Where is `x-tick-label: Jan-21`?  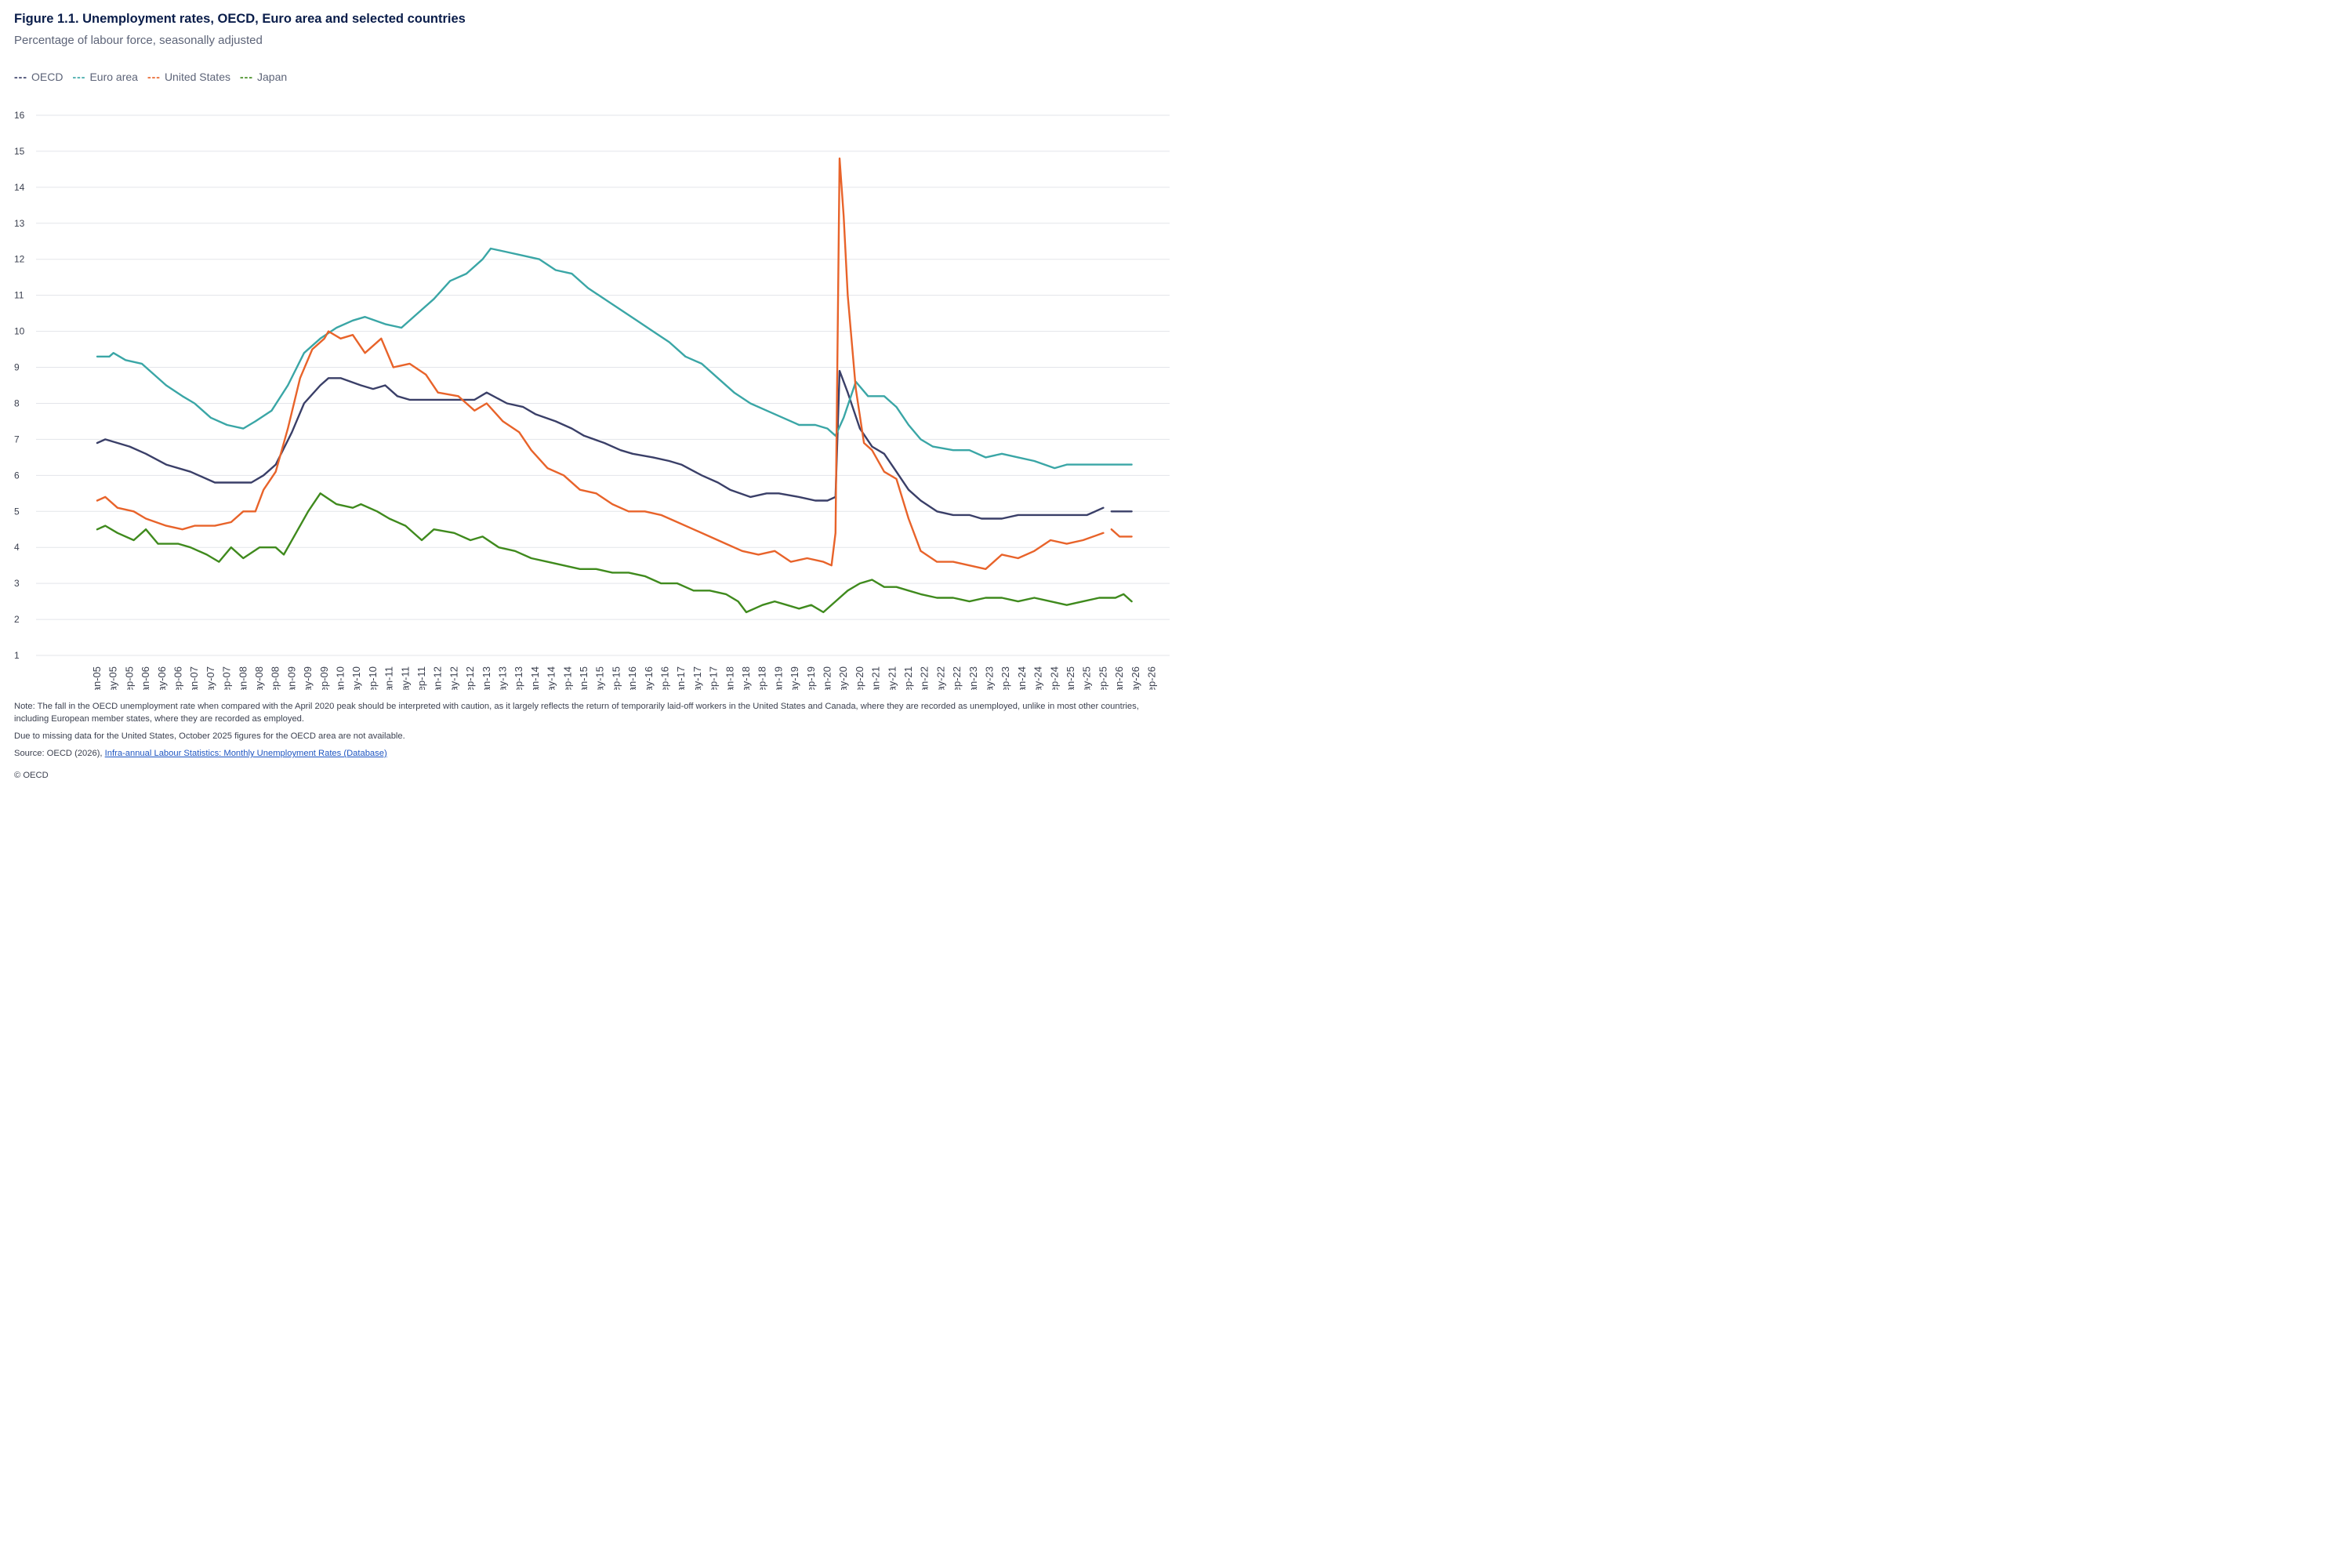 x-tick-label: Jan-21 is located at coordinates (876, 678).